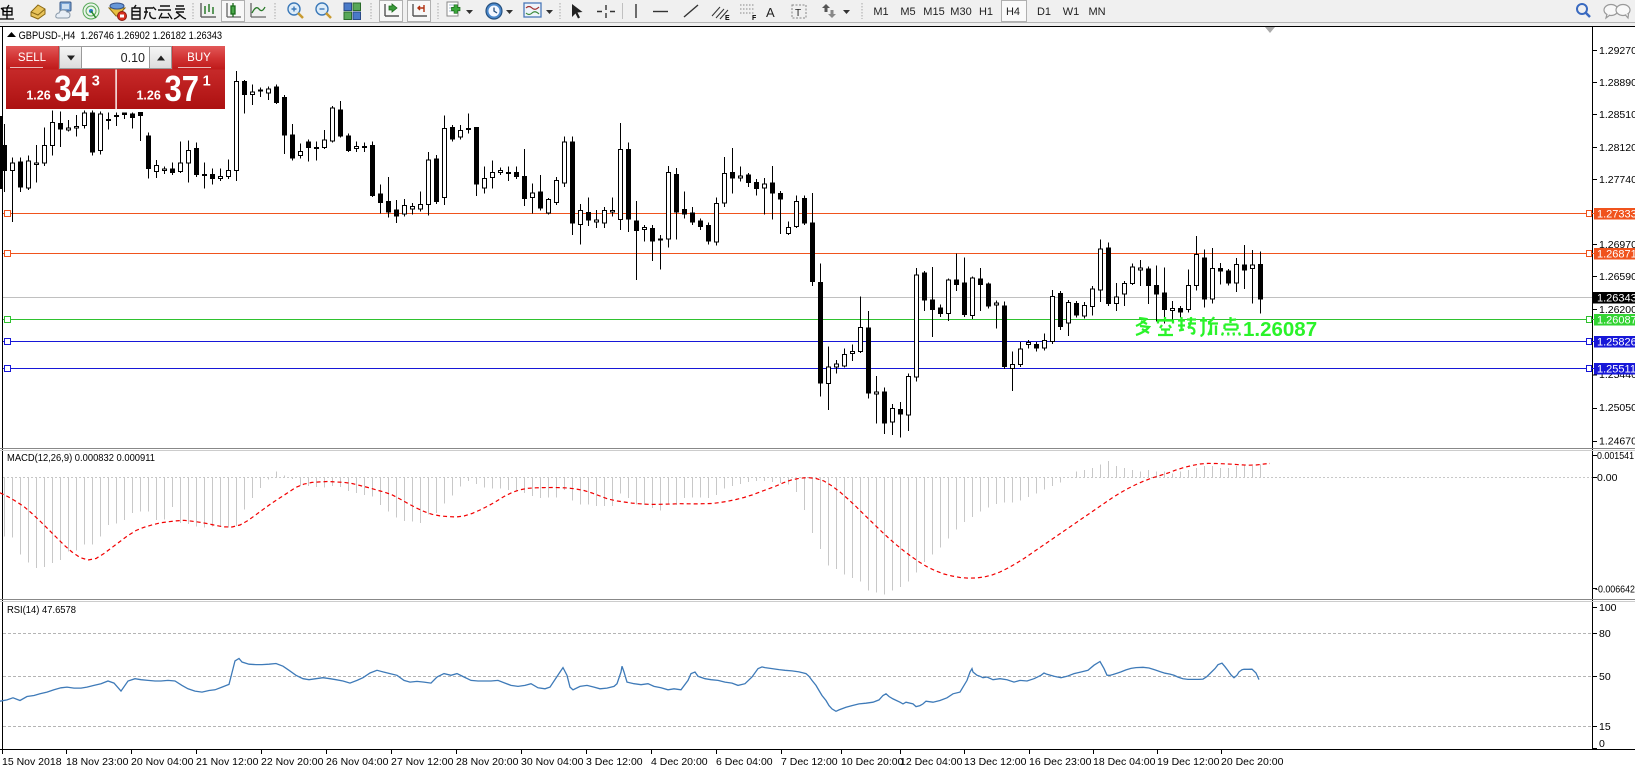 Image resolution: width=1635 pixels, height=768 pixels. I want to click on svg-text: F, so click(754, 18).